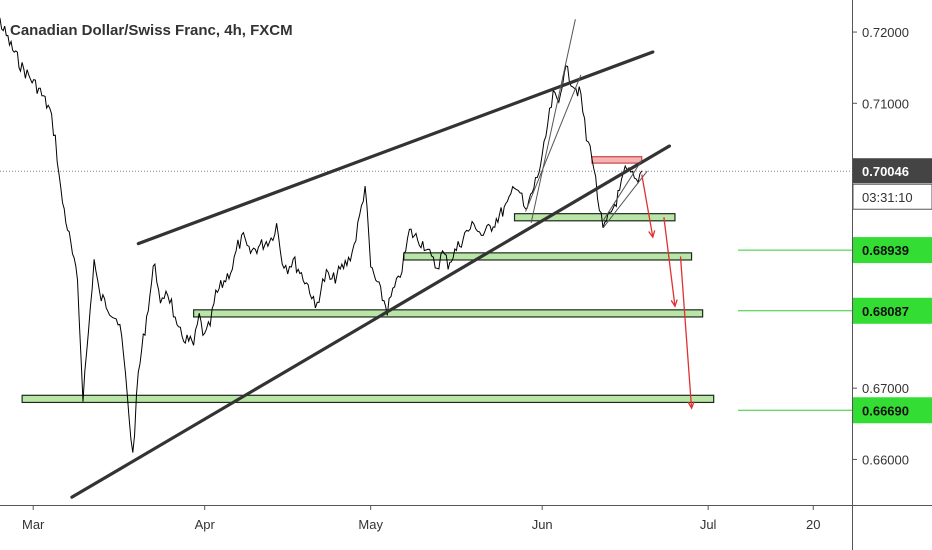 This screenshot has height=550, width=932. What do you see at coordinates (151, 30) in the screenshot?
I see `chart-title: Canadian Dollar/Swiss Franc, 4h, FXCM` at bounding box center [151, 30].